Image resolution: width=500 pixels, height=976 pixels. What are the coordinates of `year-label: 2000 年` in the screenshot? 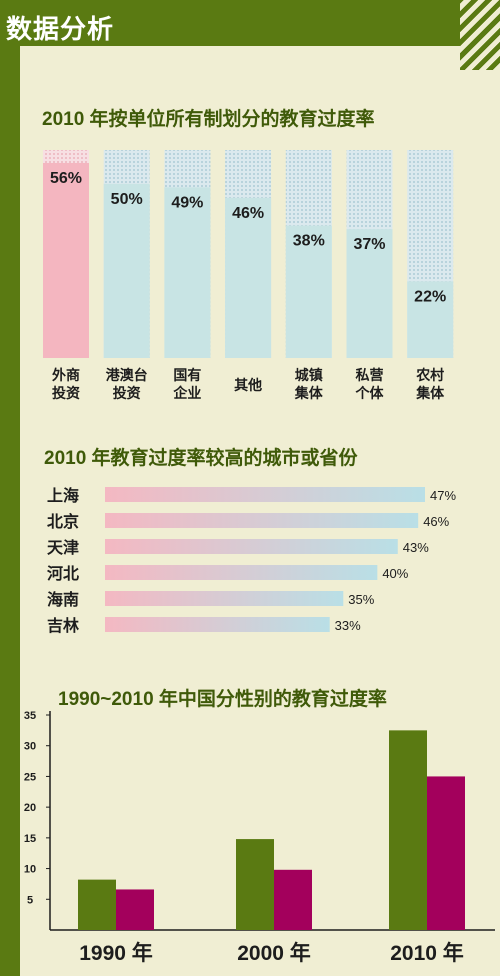 It's located at (274, 953).